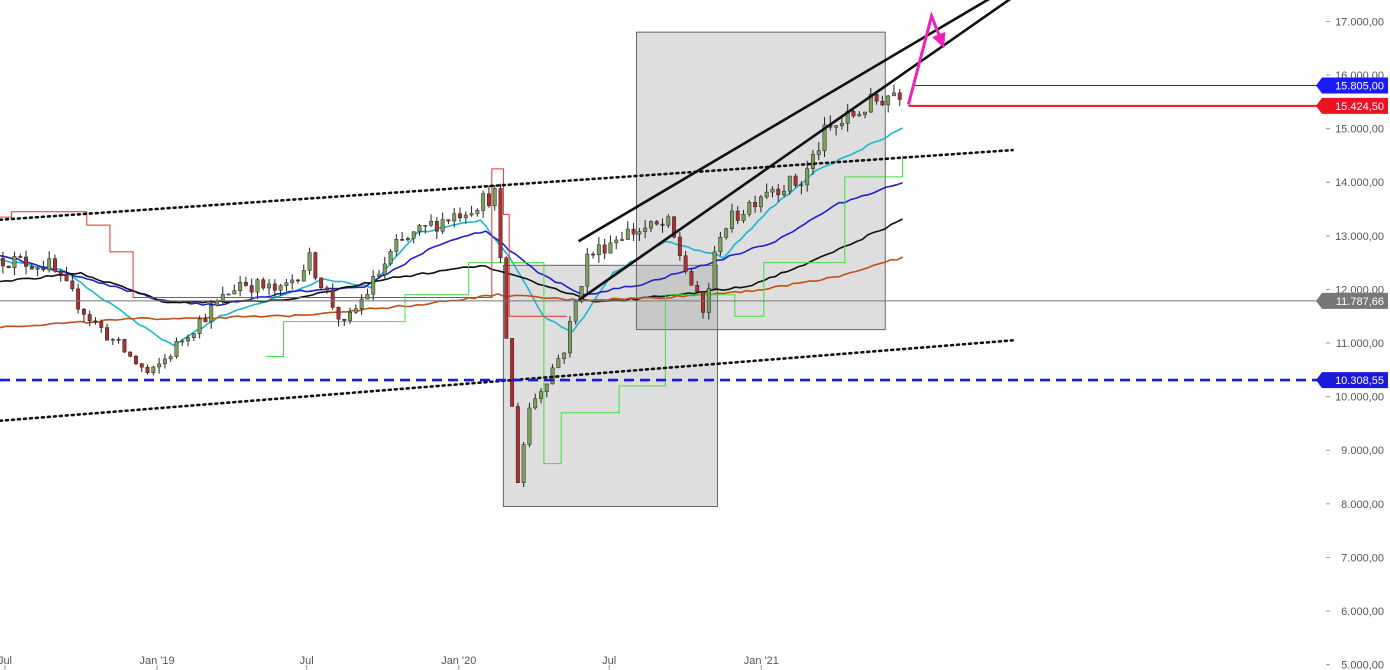 The width and height of the screenshot is (1390, 670). Describe the element at coordinates (789, 121) in the screenshot. I see `steep-channel-upper-line` at that location.